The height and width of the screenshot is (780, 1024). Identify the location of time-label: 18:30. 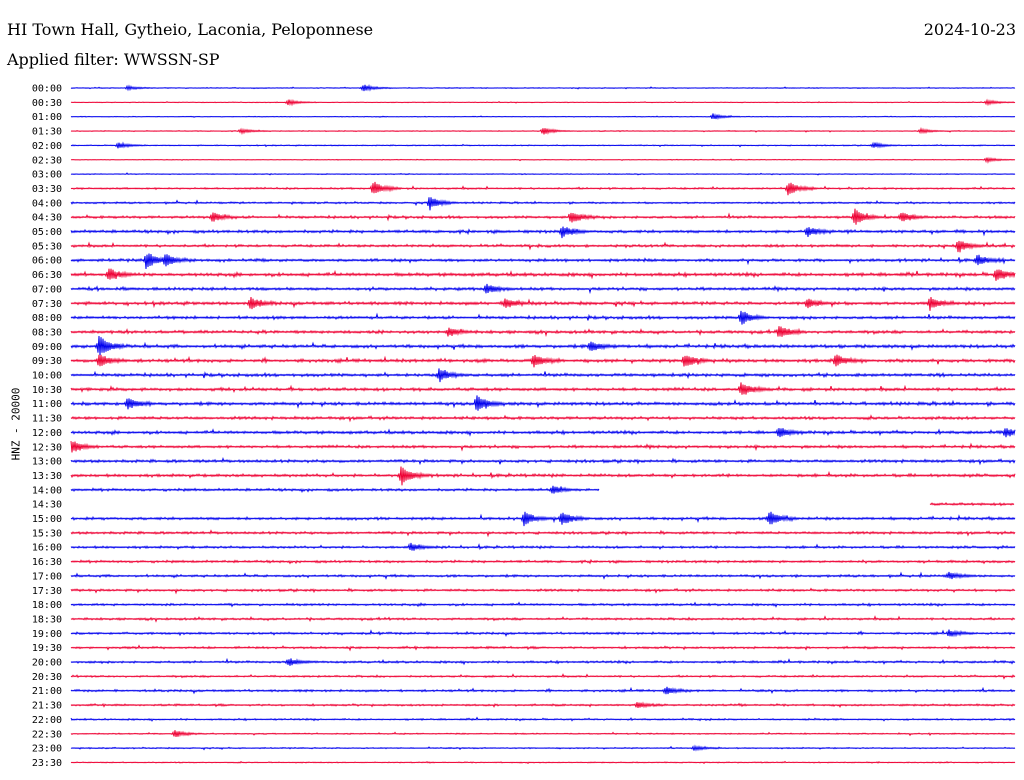
(47, 619).